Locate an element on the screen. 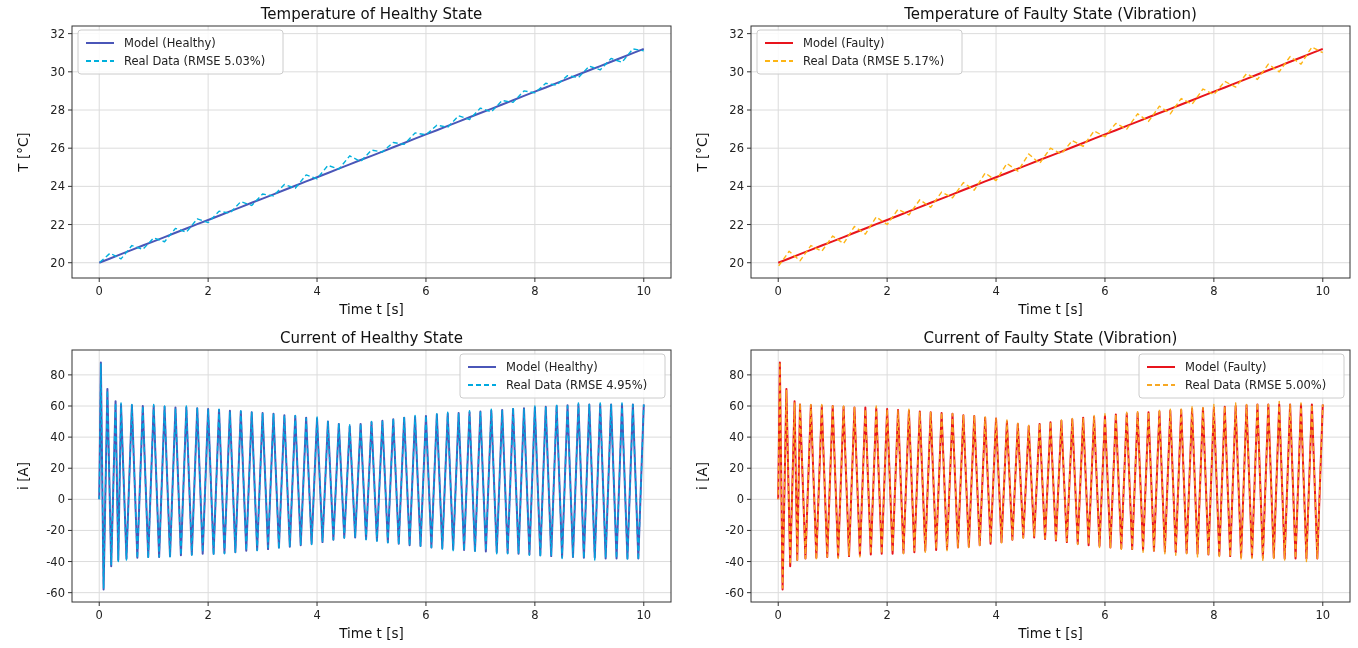 This screenshot has width=1358, height=648. legend-label: Real Data (RMSE 5.03%) is located at coordinates (195, 61).